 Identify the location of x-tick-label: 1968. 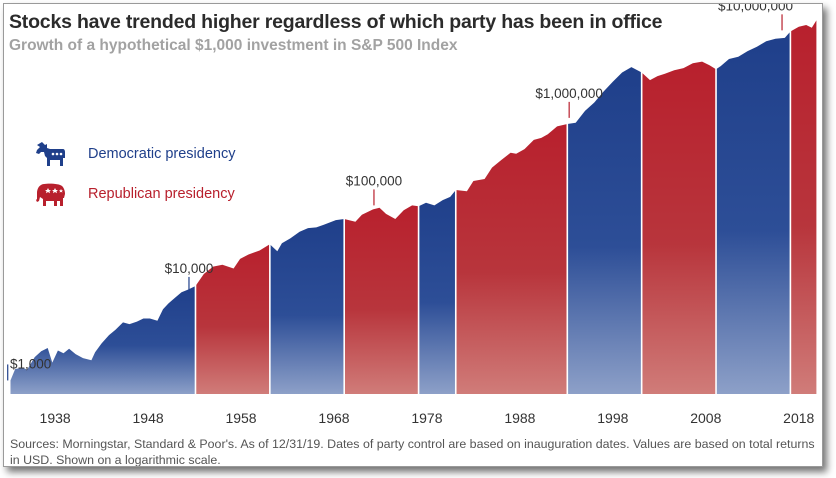
(333, 418).